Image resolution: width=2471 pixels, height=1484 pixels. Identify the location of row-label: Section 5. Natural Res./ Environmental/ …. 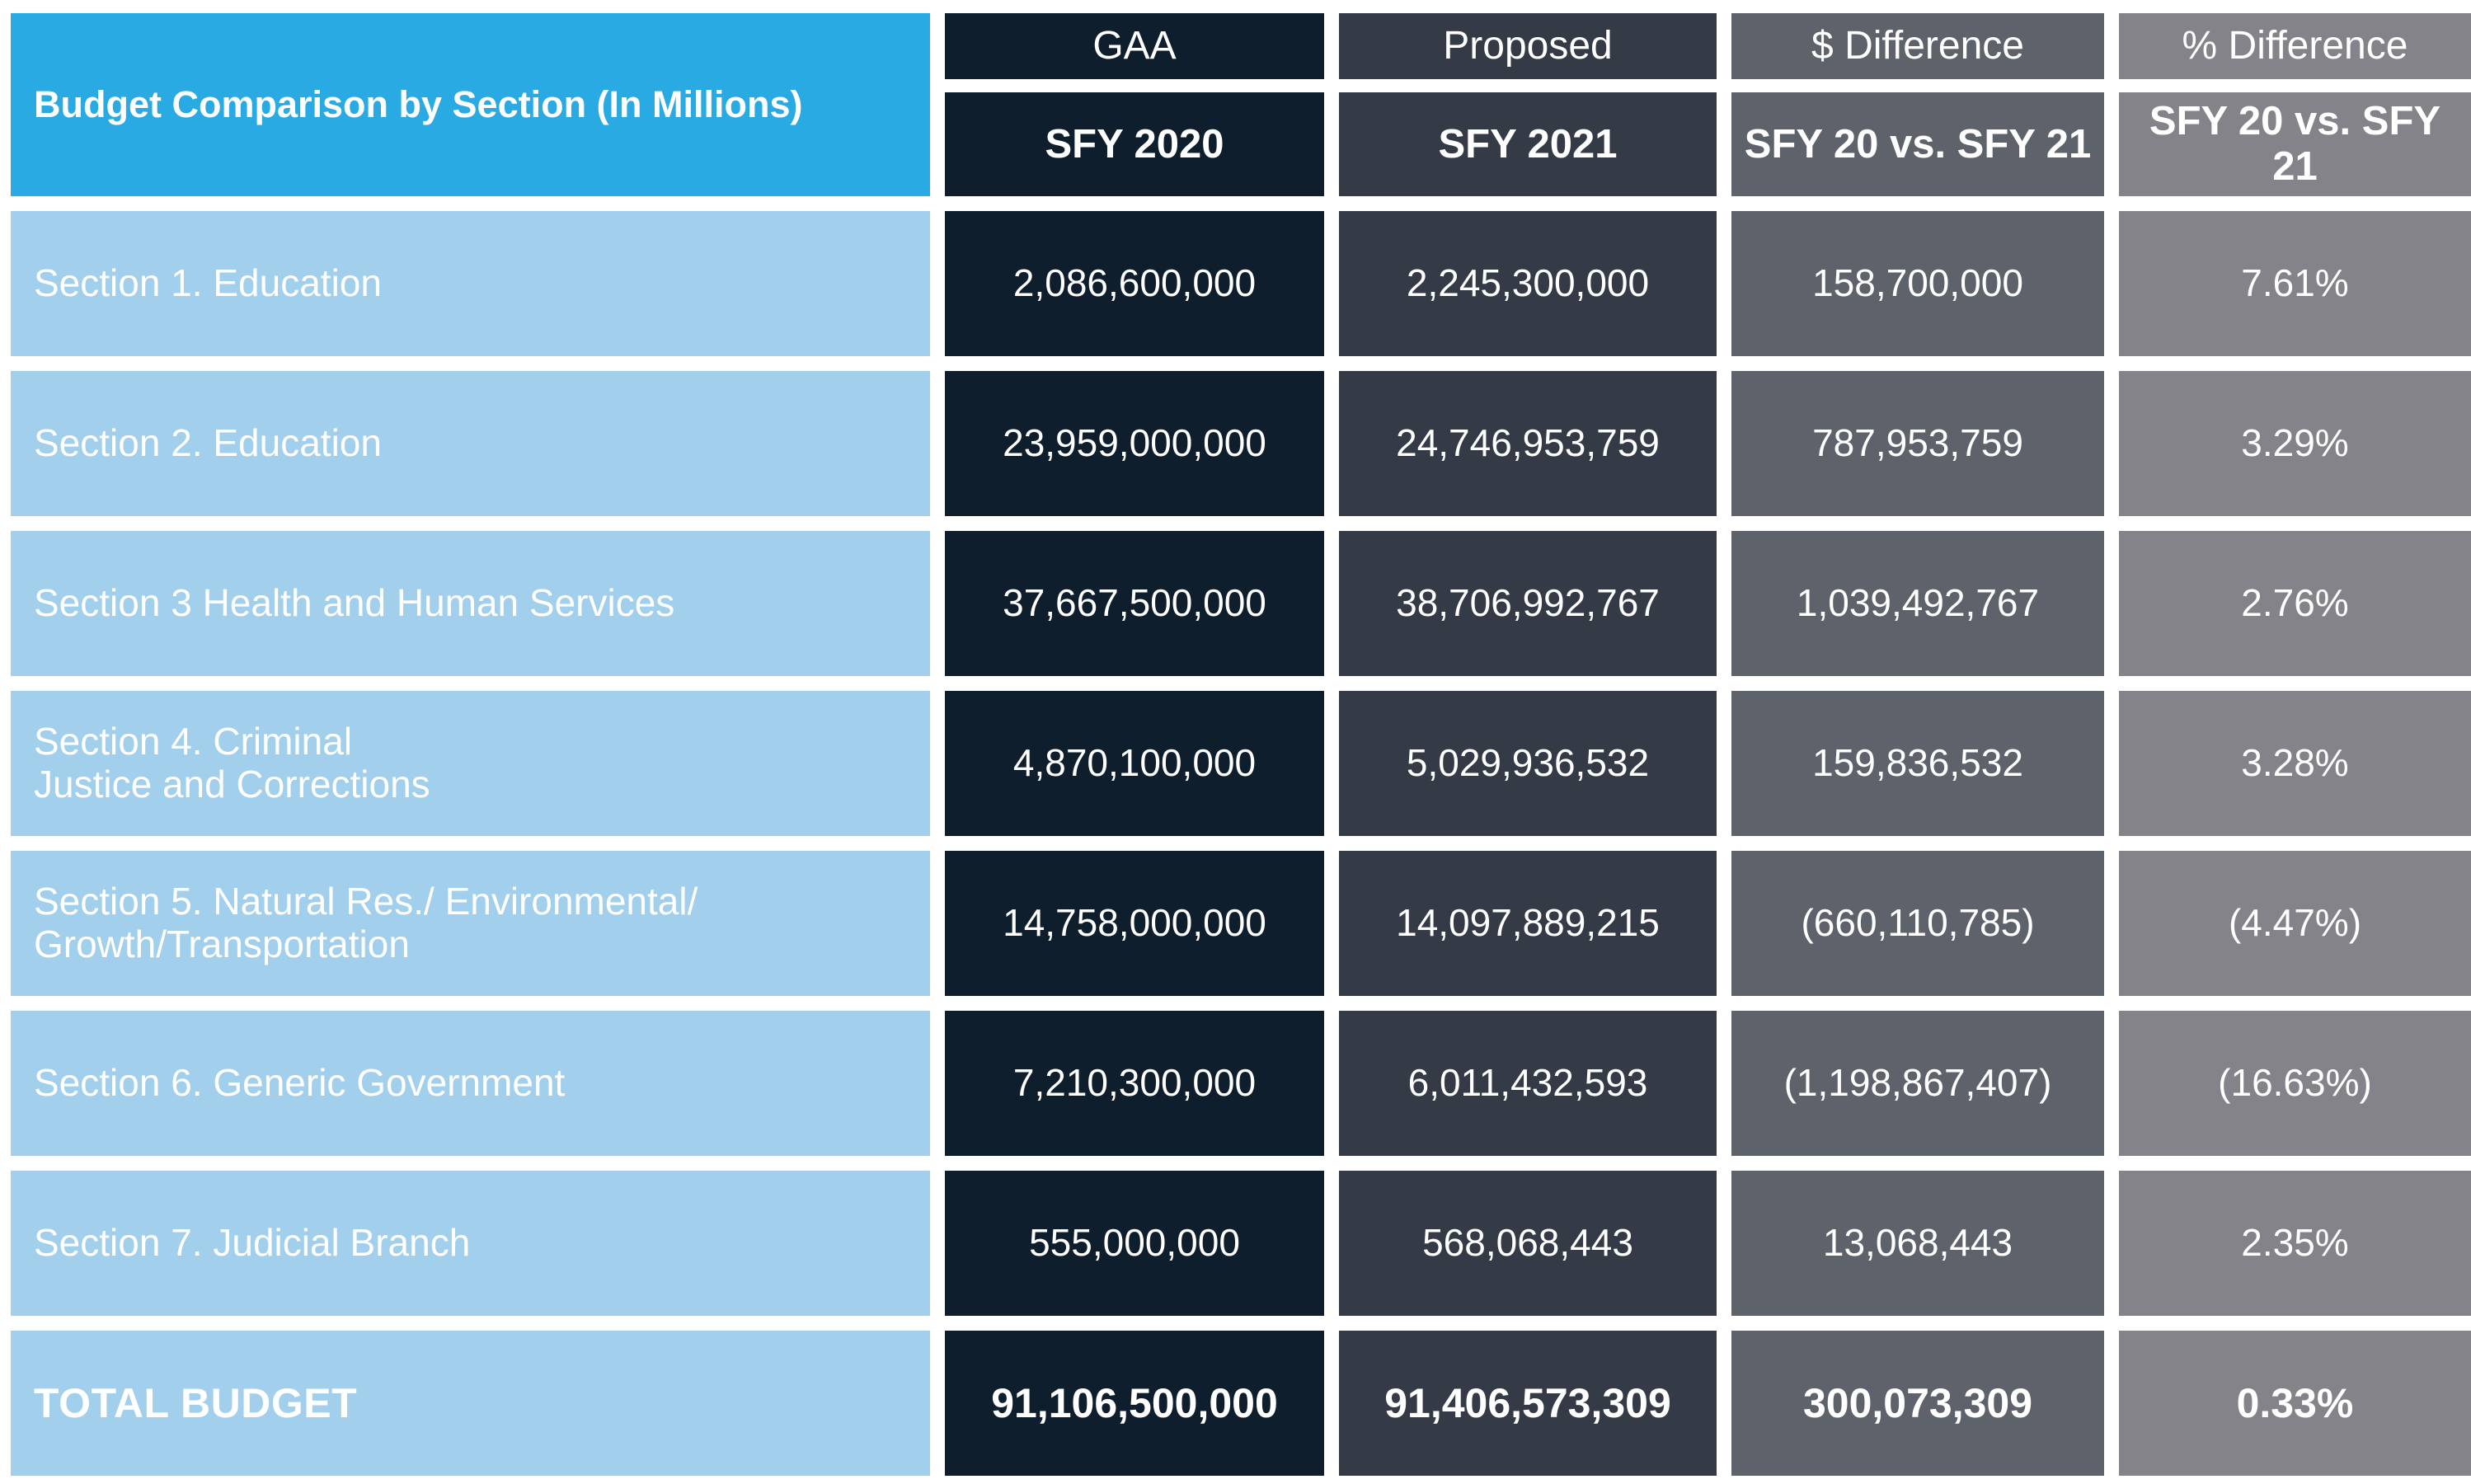
(470, 924).